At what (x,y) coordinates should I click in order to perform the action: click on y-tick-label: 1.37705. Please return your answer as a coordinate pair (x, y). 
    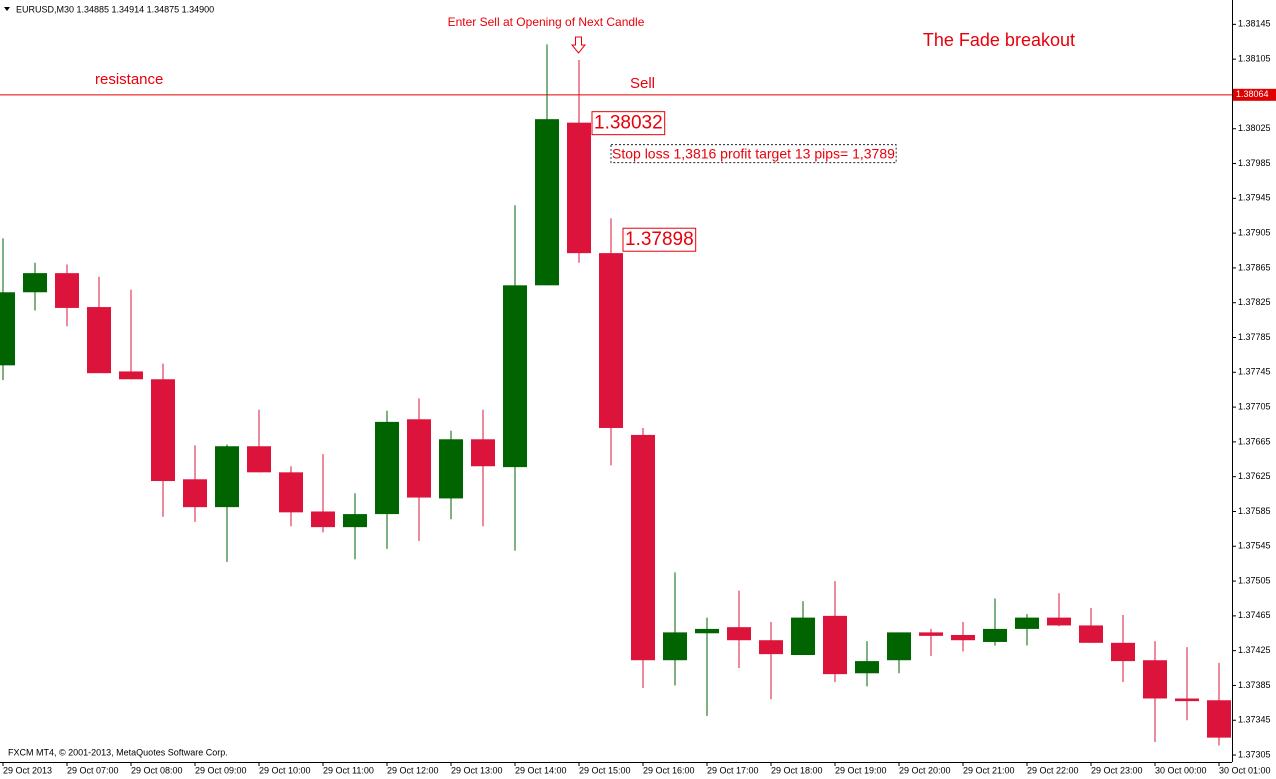
    Looking at the image, I should click on (1254, 406).